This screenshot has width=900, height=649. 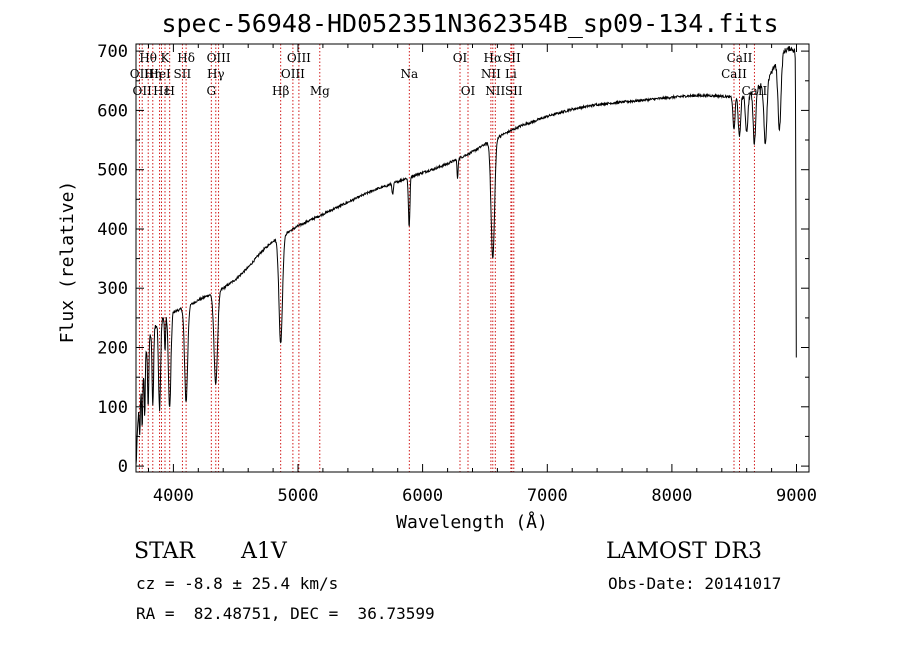 What do you see at coordinates (285, 613) in the screenshot?
I see `coordinates: RA = 82.48751, DEC = 36.73599` at bounding box center [285, 613].